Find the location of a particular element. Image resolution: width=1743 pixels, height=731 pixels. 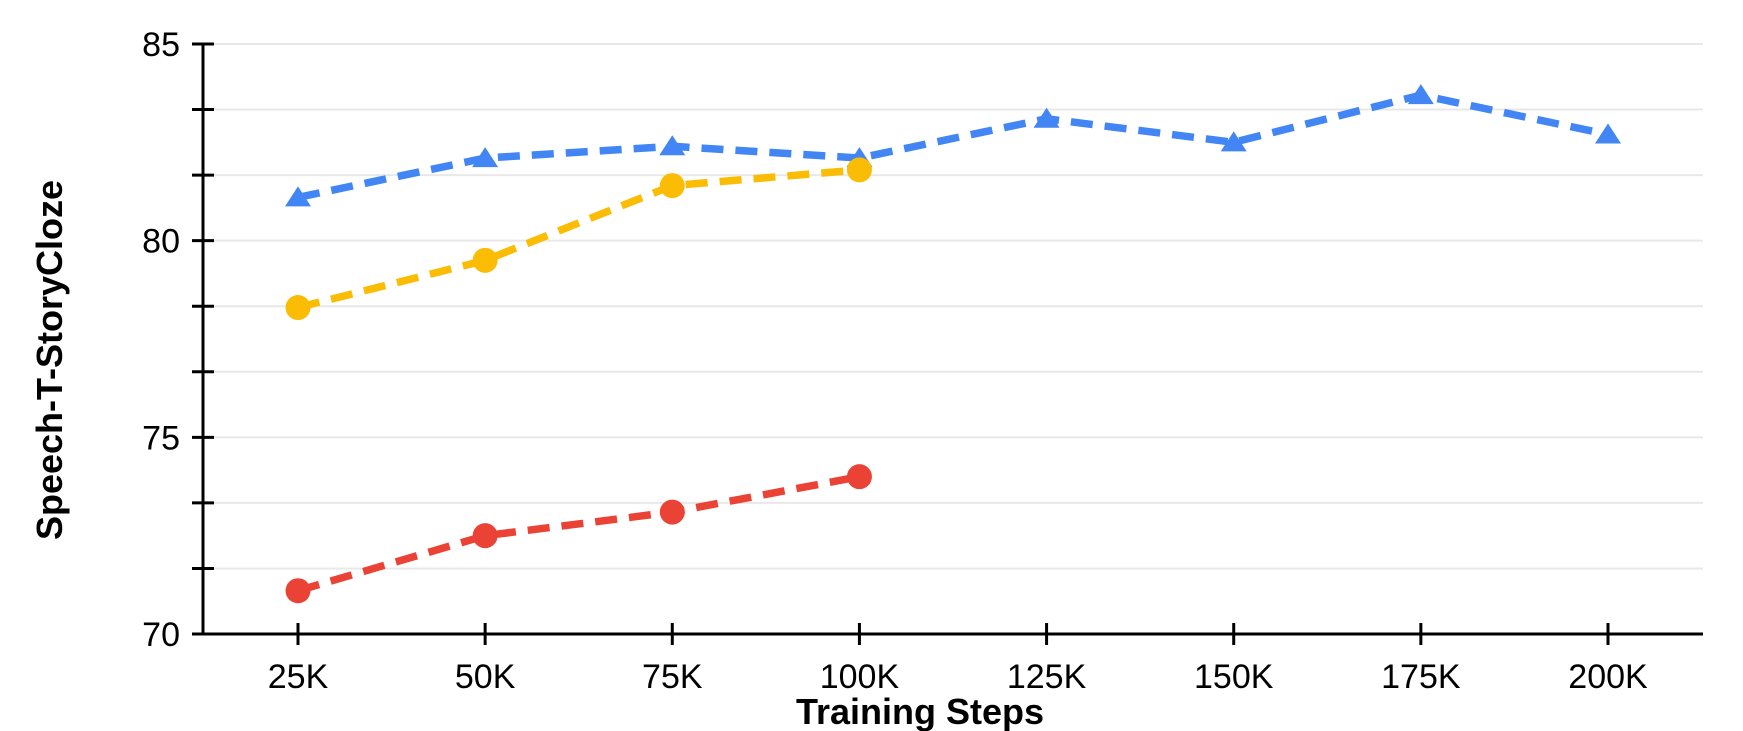

x-tick-label: 150K is located at coordinates (1234, 677).